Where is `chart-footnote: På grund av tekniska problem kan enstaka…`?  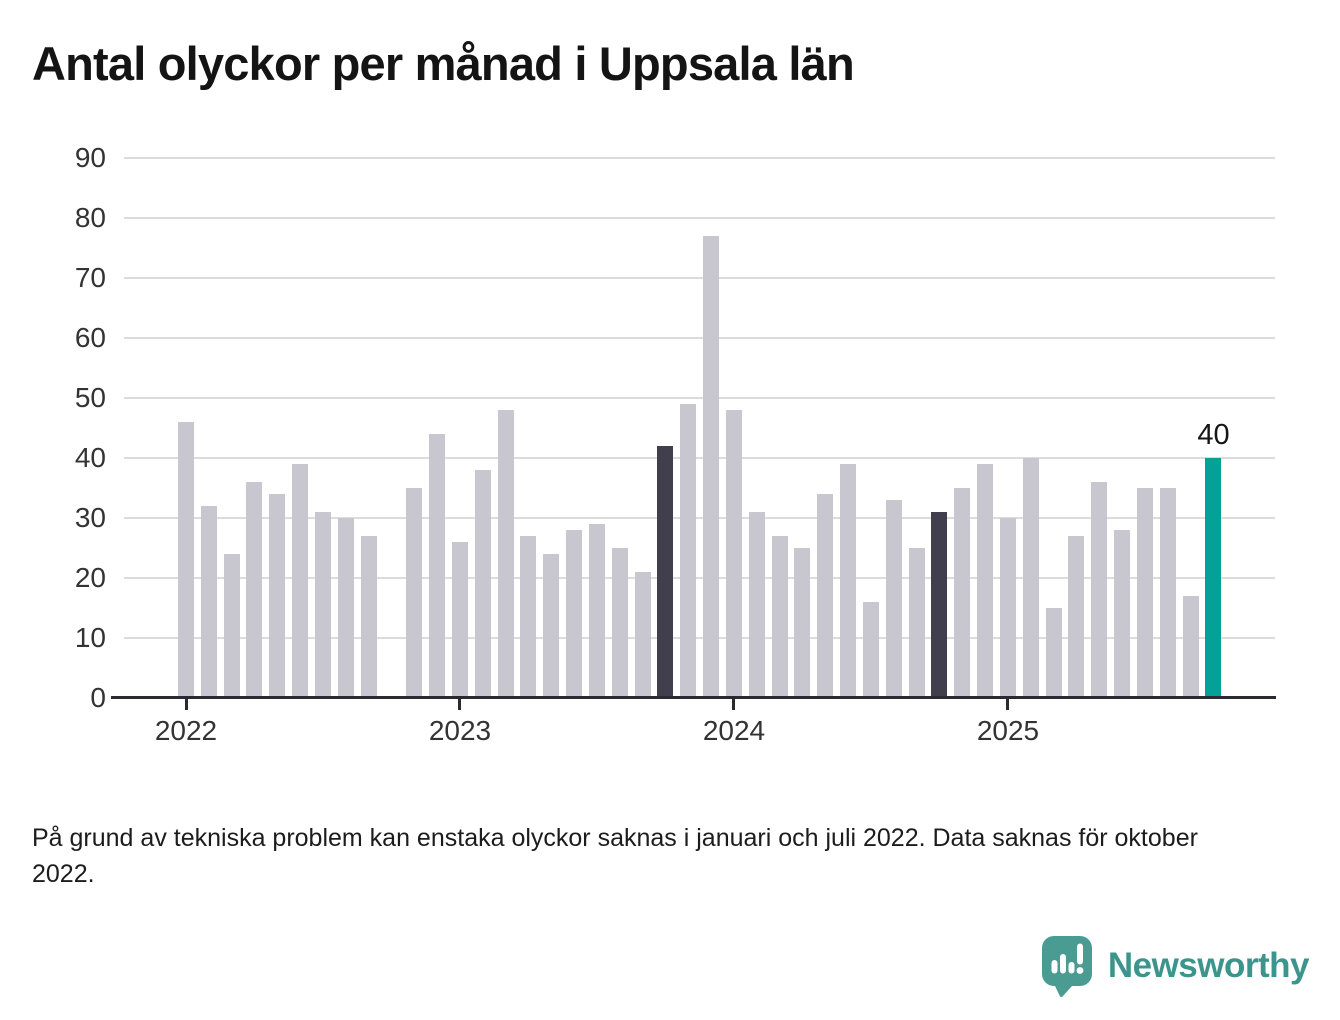
chart-footnote: På grund av tekniska problem kan enstaka… is located at coordinates (615, 856).